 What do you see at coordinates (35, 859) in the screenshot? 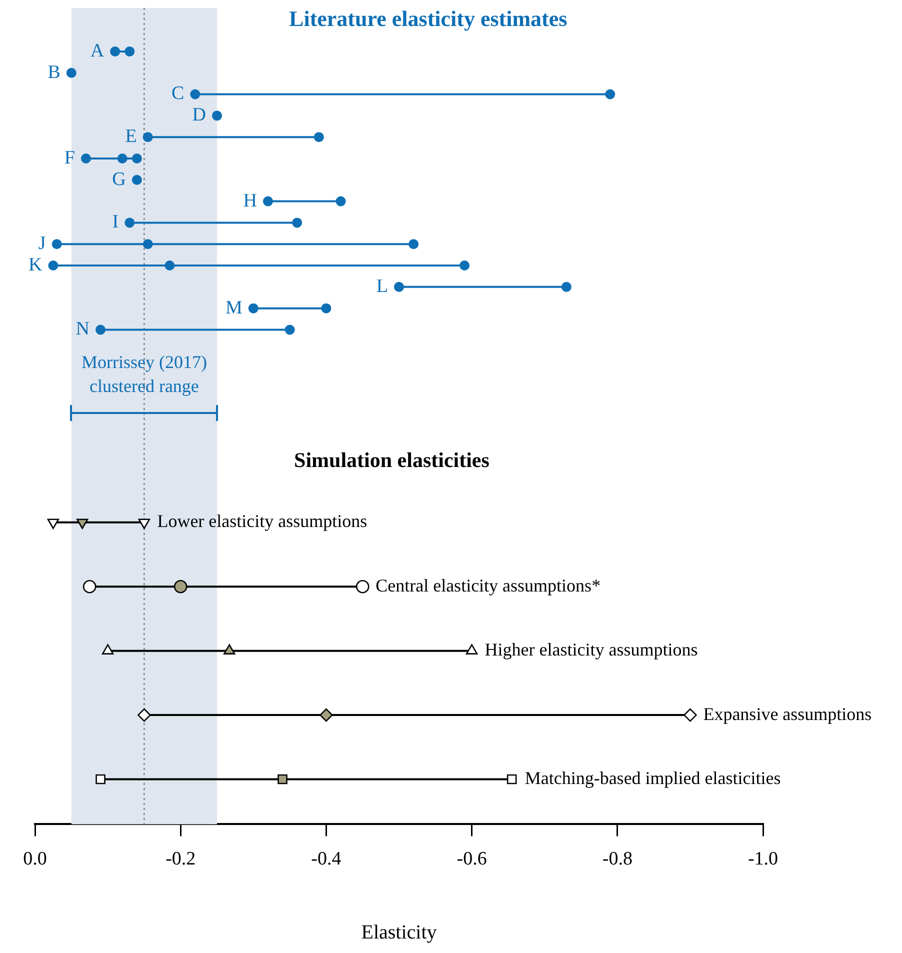
I see `x-tick-label: 0.0` at bounding box center [35, 859].